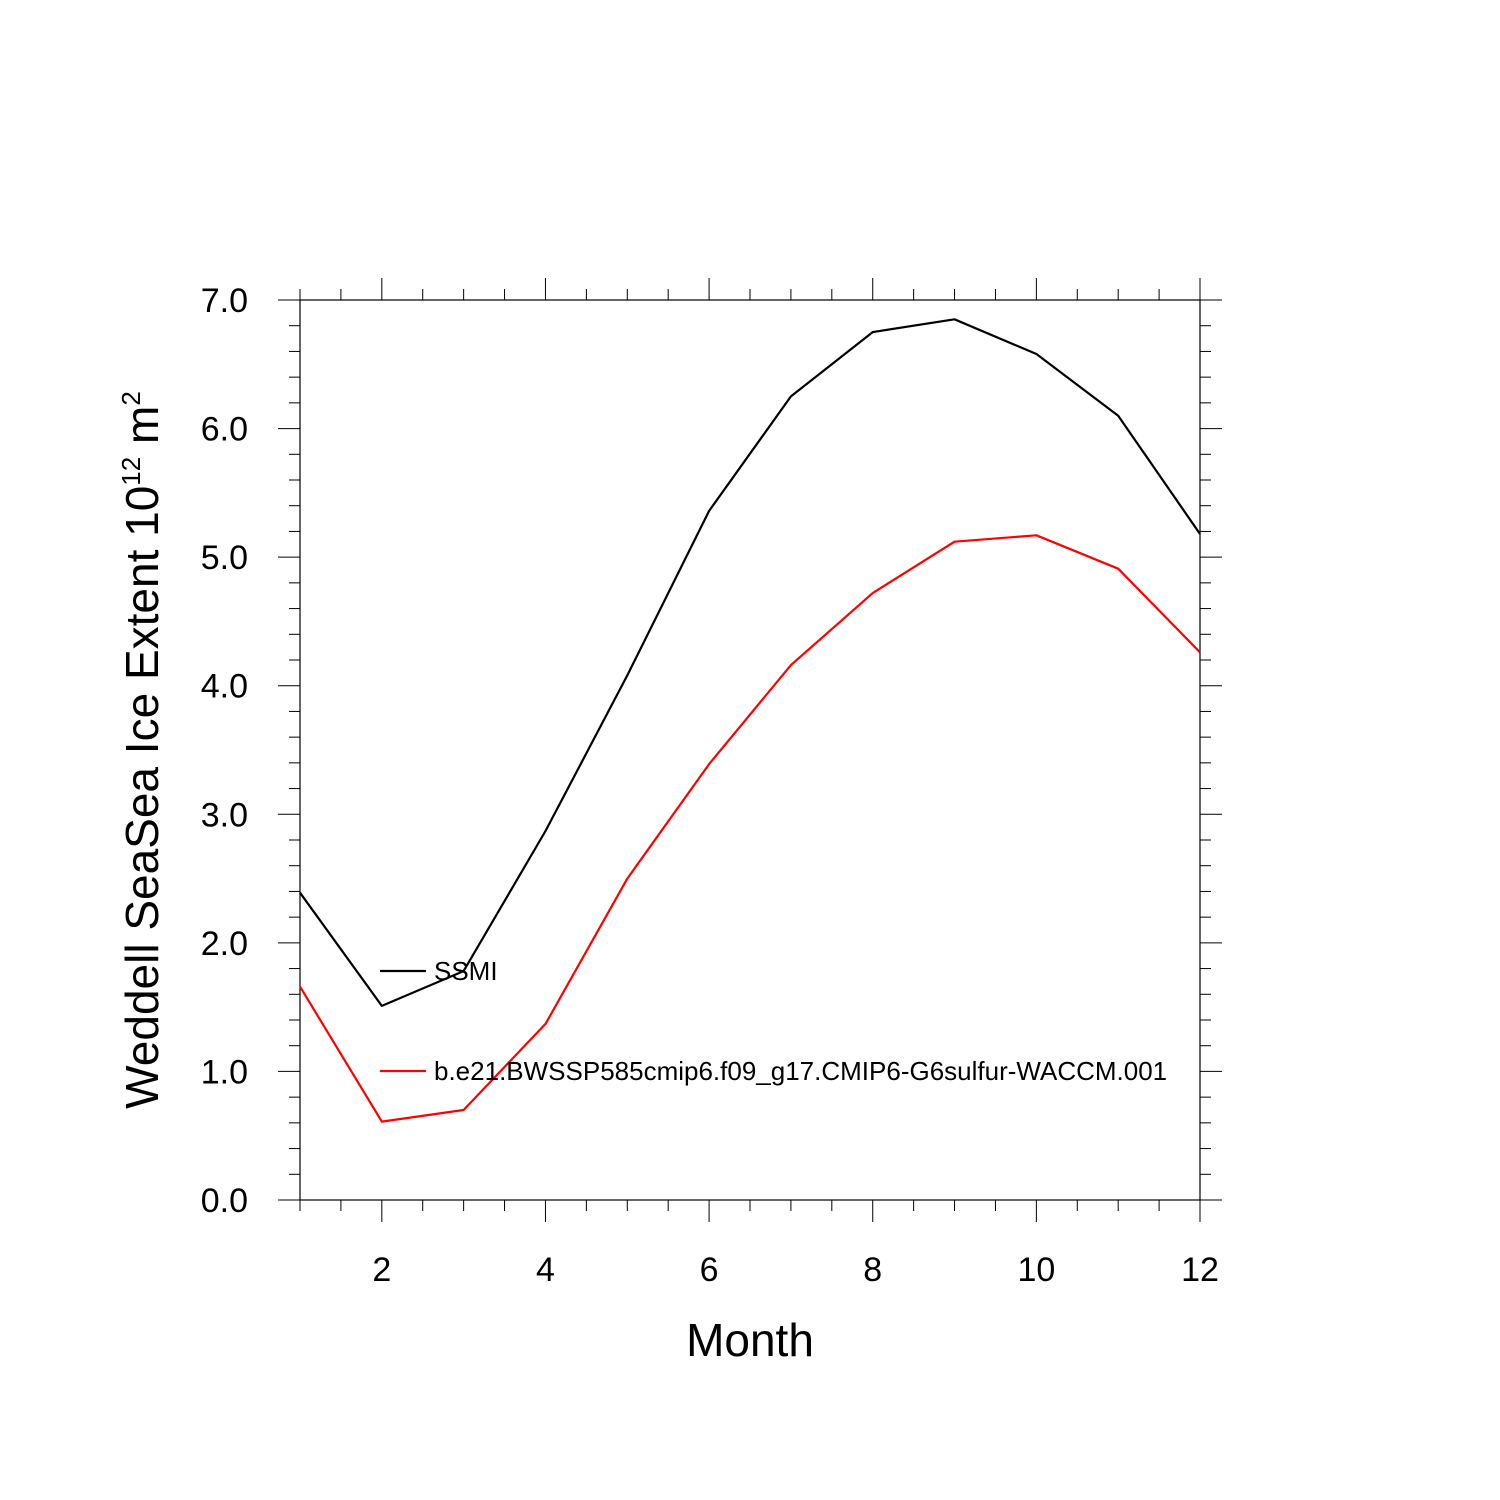 Image resolution: width=1500 pixels, height=1500 pixels. I want to click on x-tick-label: 6, so click(709, 1270).